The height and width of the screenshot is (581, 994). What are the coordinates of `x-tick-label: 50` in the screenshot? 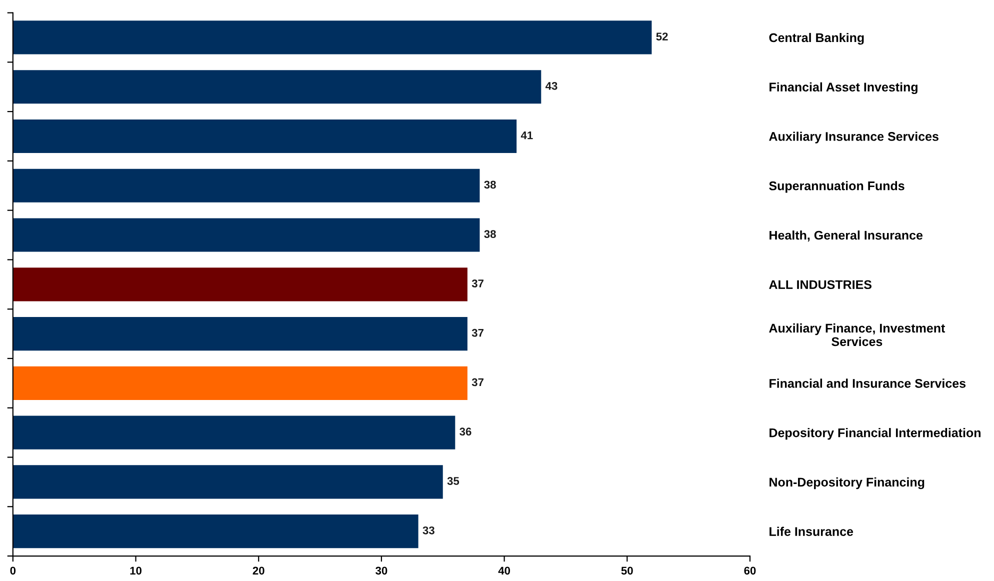 It's located at (627, 570).